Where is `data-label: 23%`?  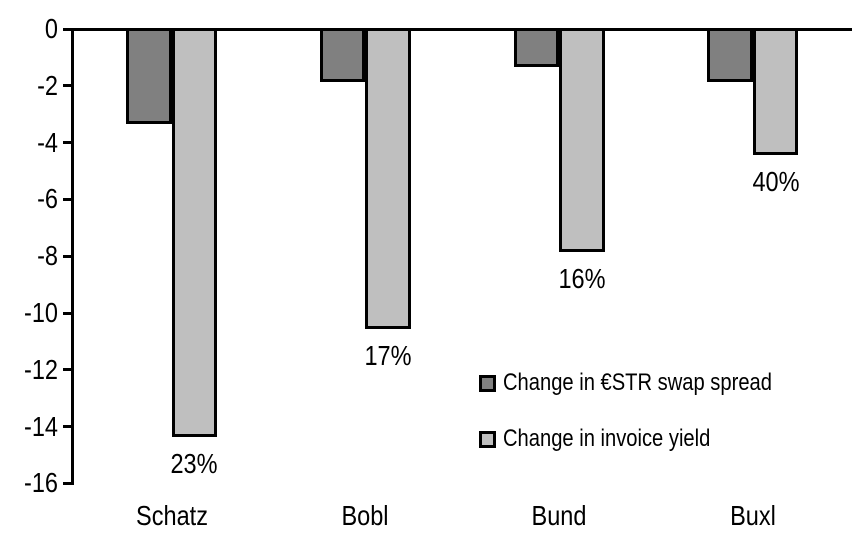
data-label: 23% is located at coordinates (194, 463).